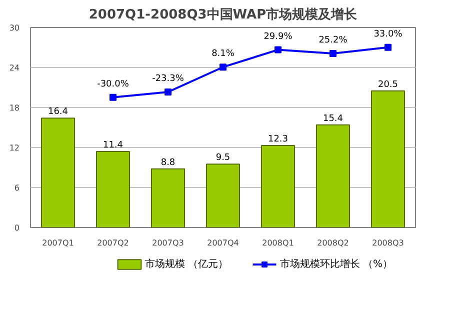 The height and width of the screenshot is (312, 450). I want to click on y-tick-label: 12, so click(14, 148).